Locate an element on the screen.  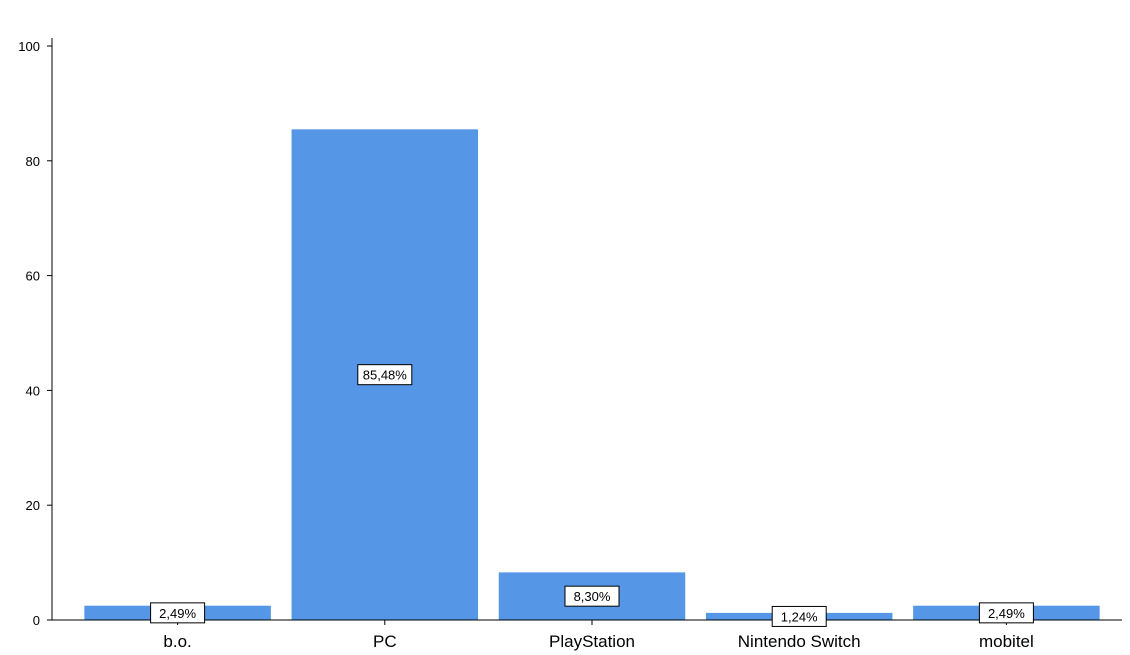
data-label: 8,30% is located at coordinates (592, 596).